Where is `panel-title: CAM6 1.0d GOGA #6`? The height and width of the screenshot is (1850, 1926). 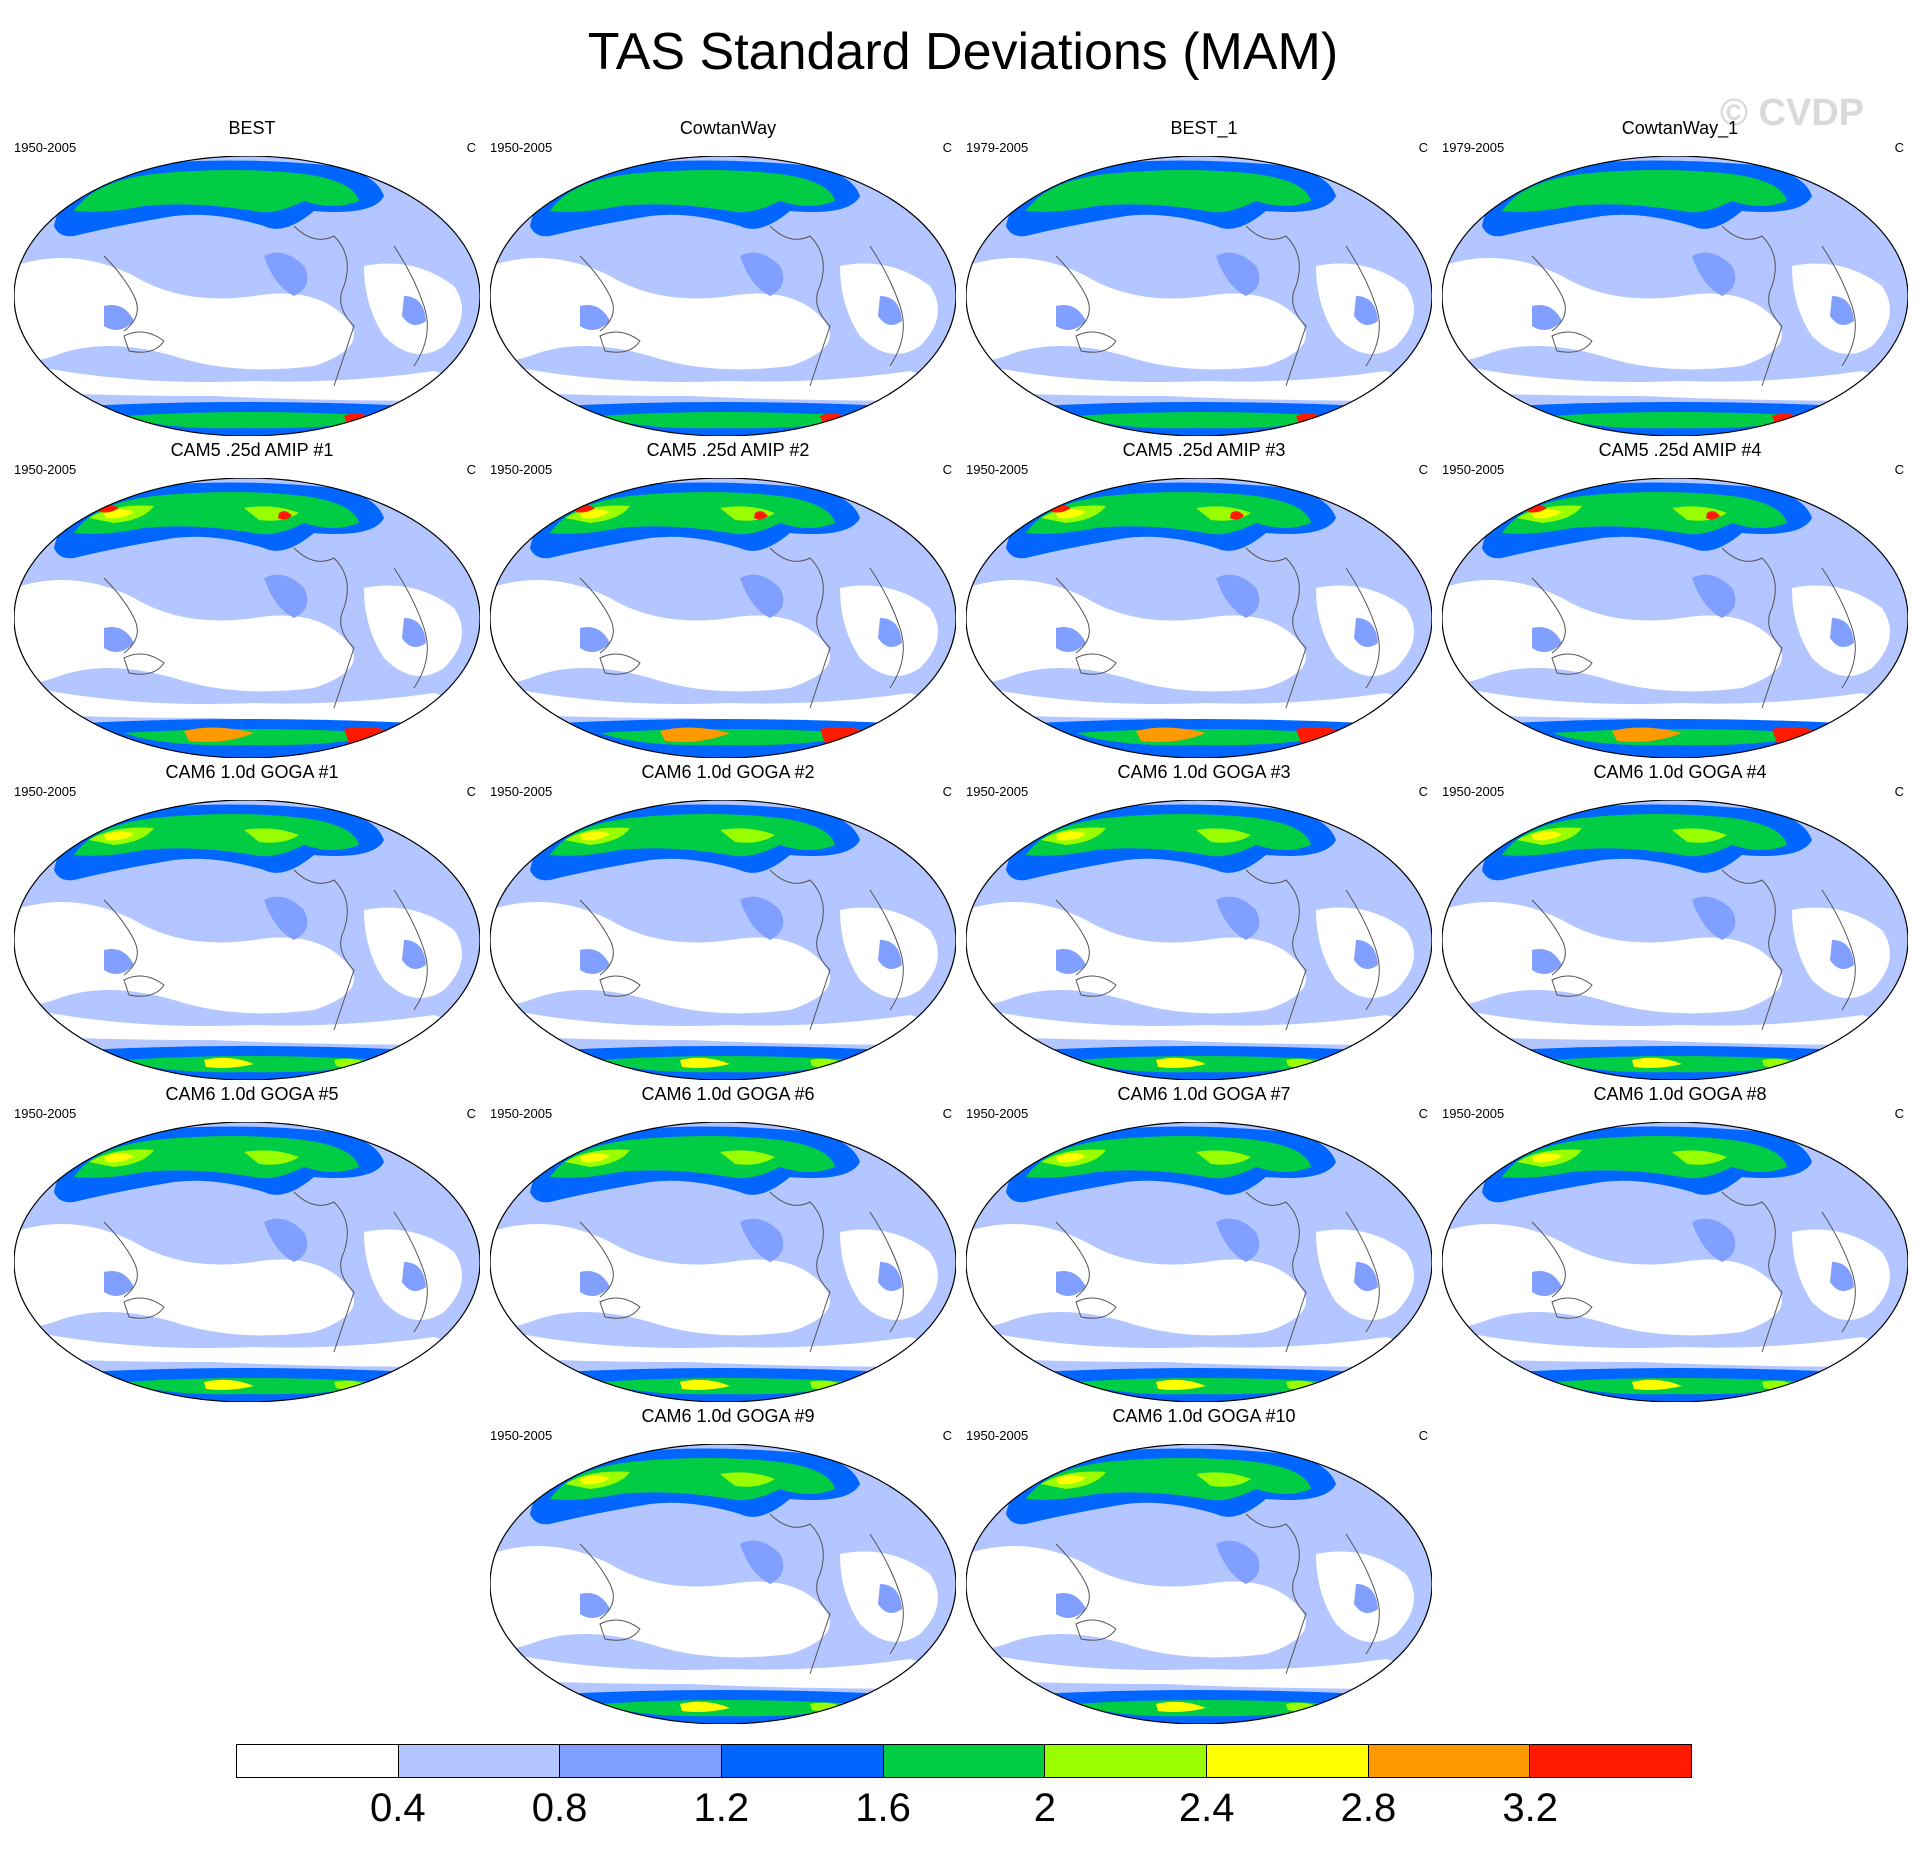 panel-title: CAM6 1.0d GOGA #6 is located at coordinates (728, 1094).